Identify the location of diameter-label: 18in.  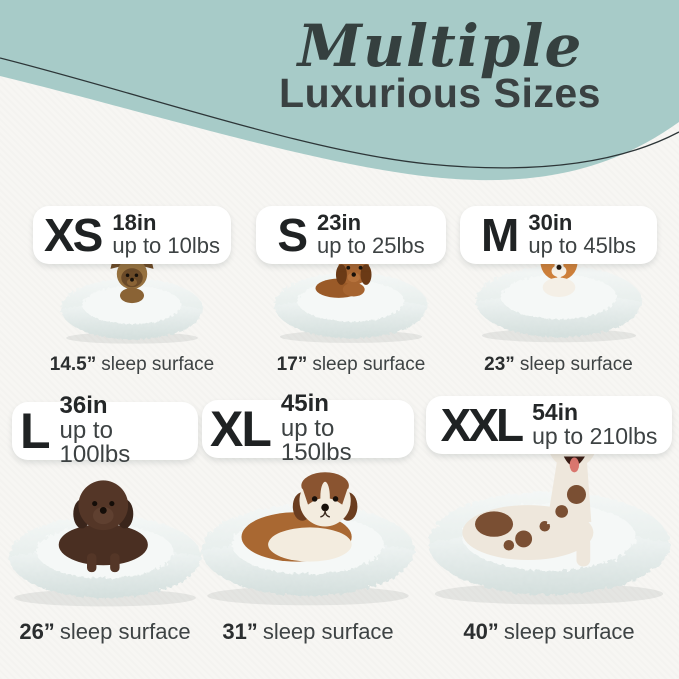
(134, 223).